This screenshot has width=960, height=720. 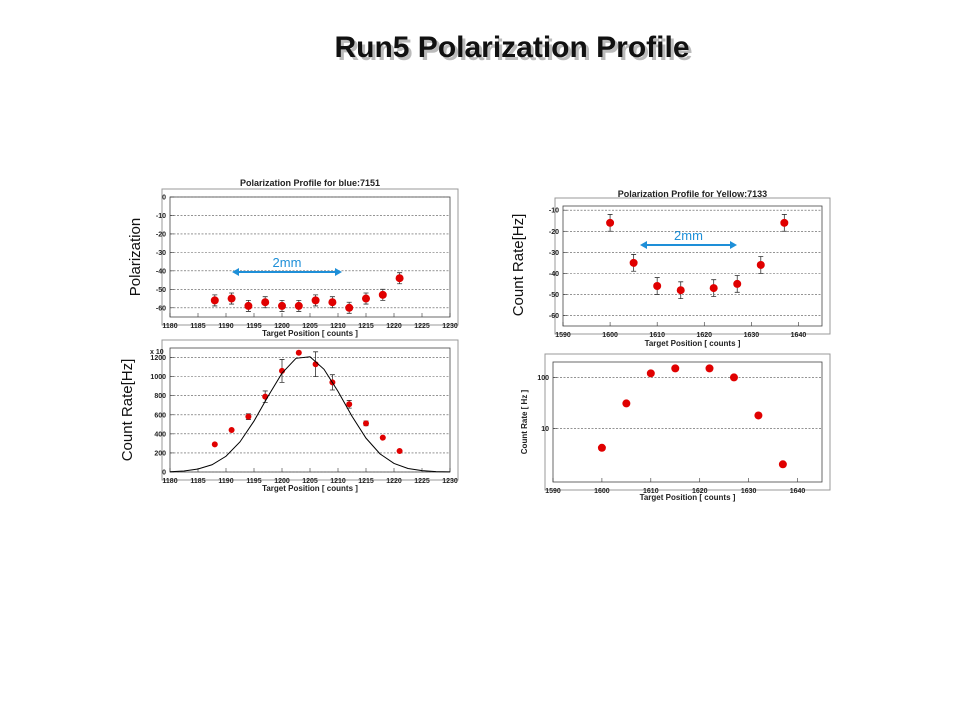 What do you see at coordinates (651, 491) in the screenshot?
I see `x-tick-label: 1610` at bounding box center [651, 491].